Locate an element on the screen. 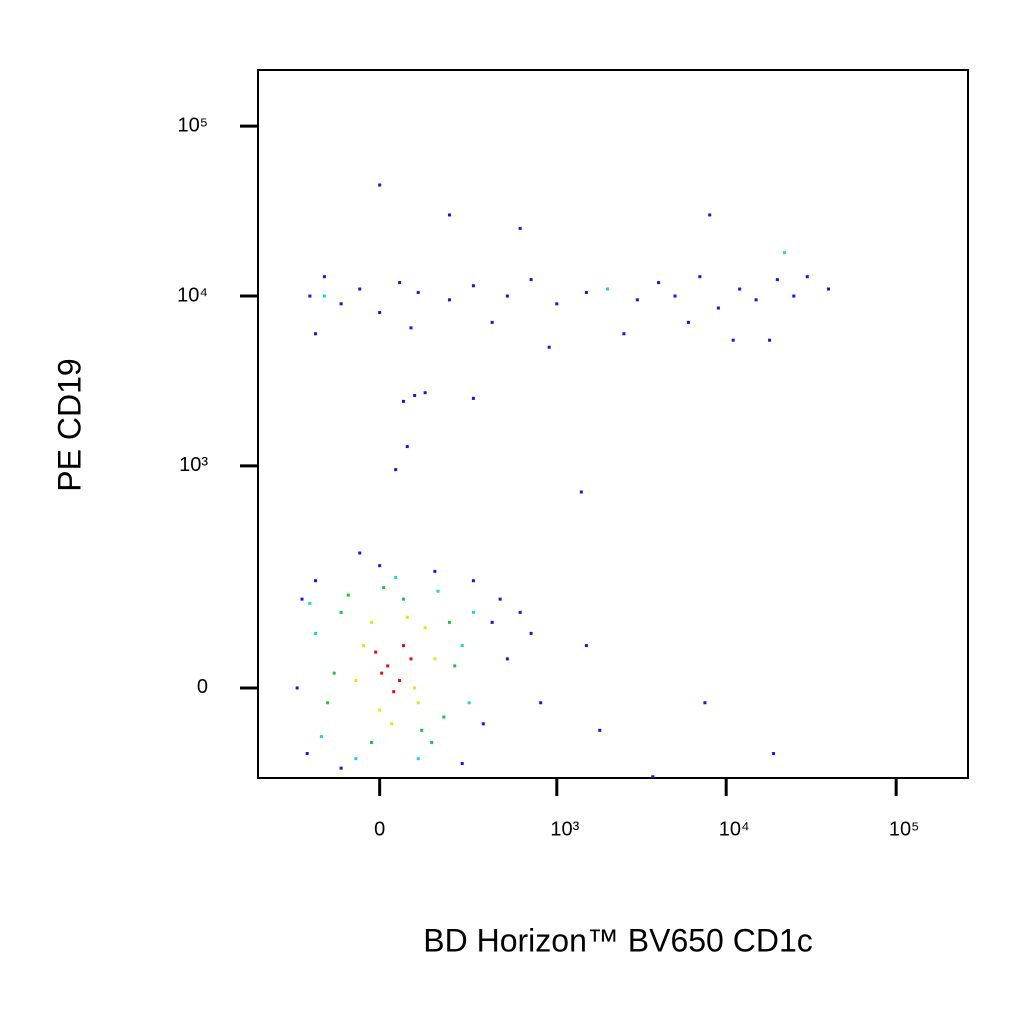 This screenshot has width=1024, height=1029. y-tick-label: 10³ is located at coordinates (193, 465).